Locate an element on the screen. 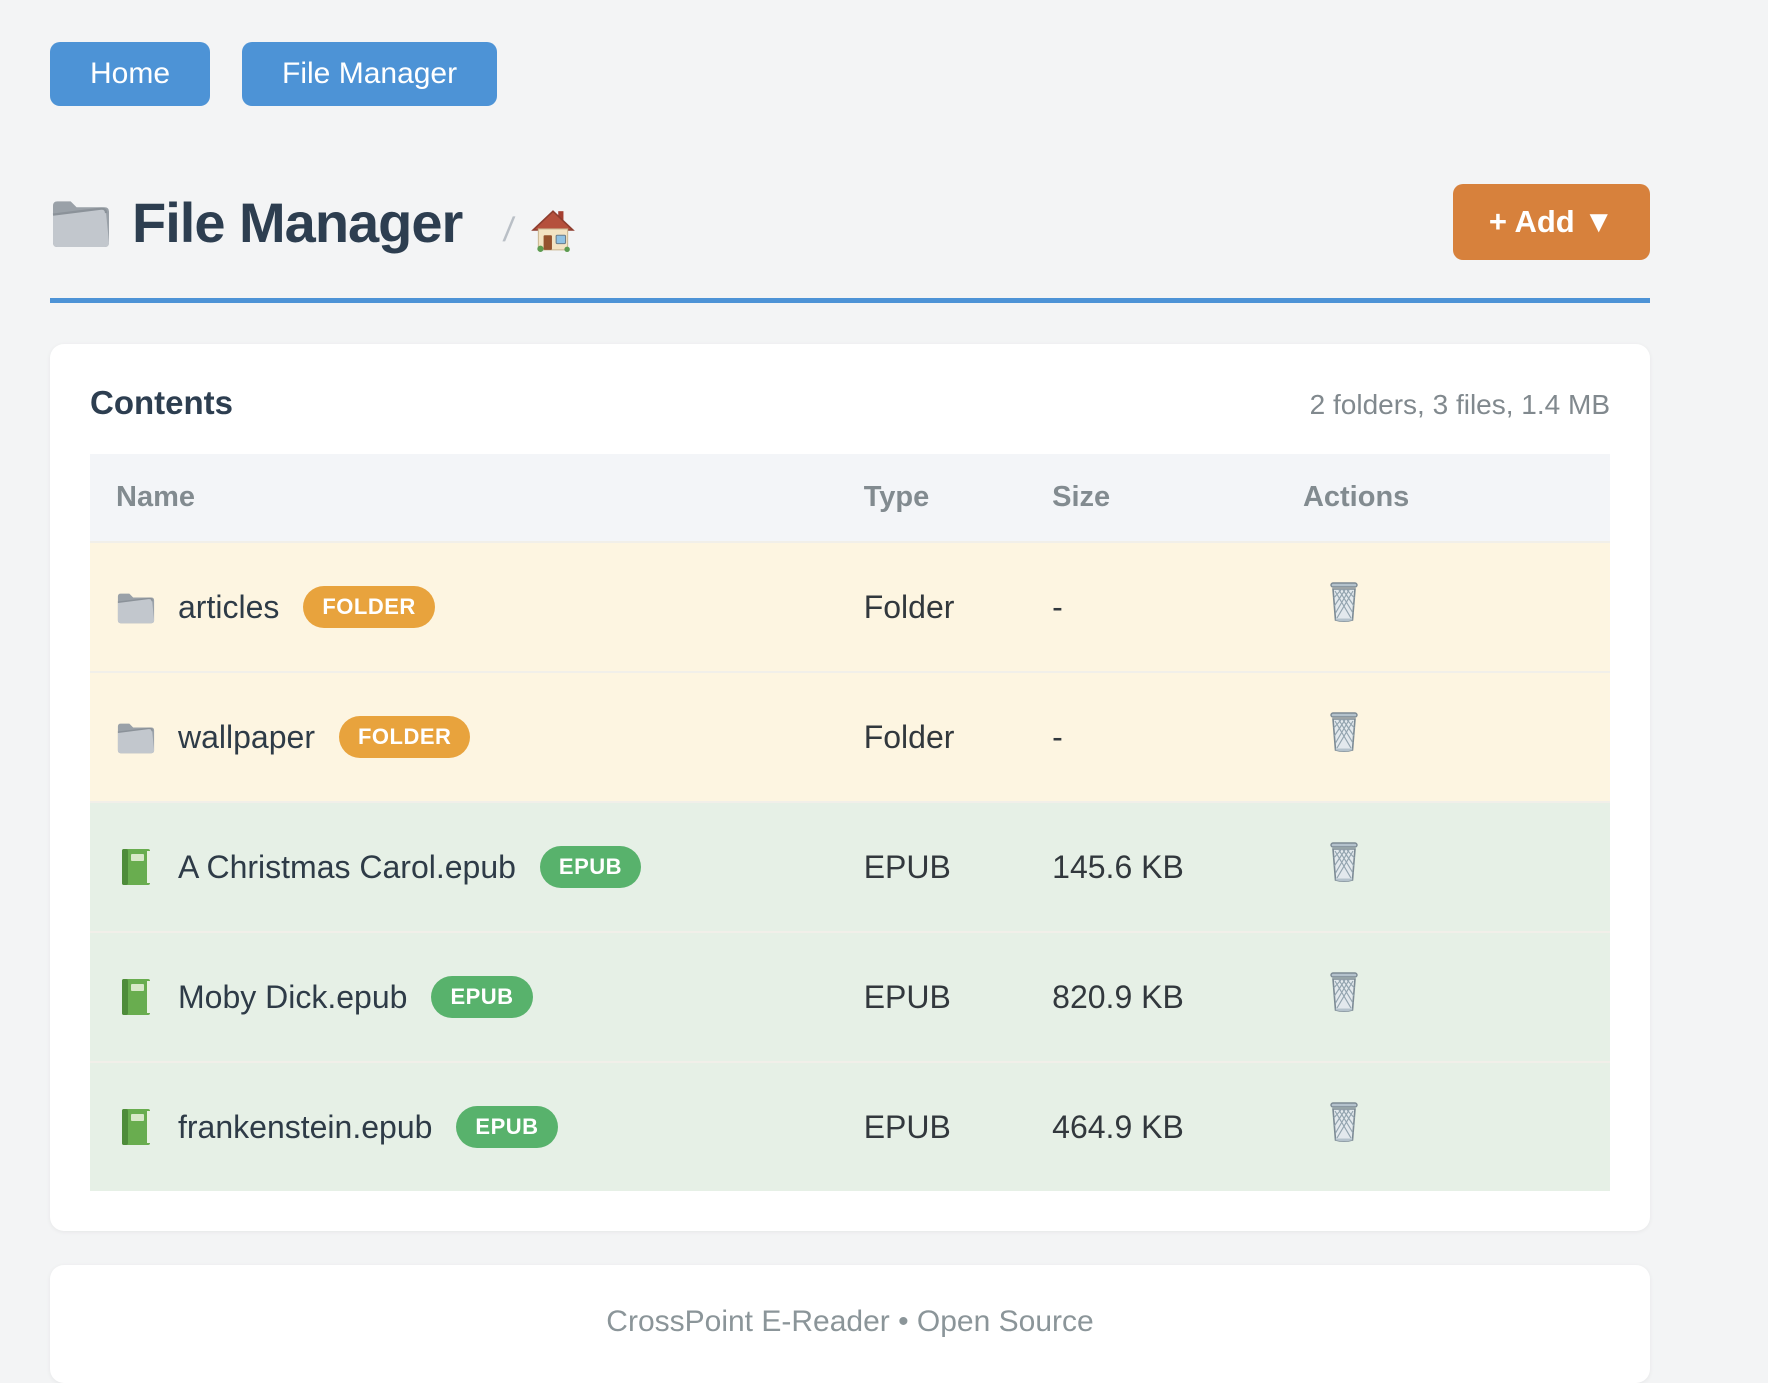  contents-title: Contents is located at coordinates (161, 402).